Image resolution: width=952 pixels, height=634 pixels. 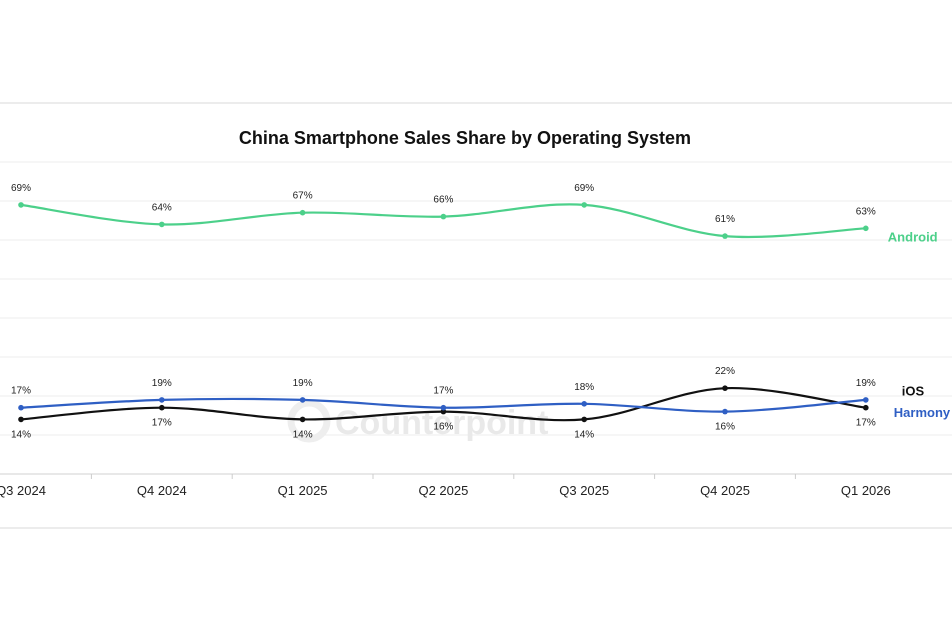 I want to click on data-label: 18%, so click(x=584, y=387).